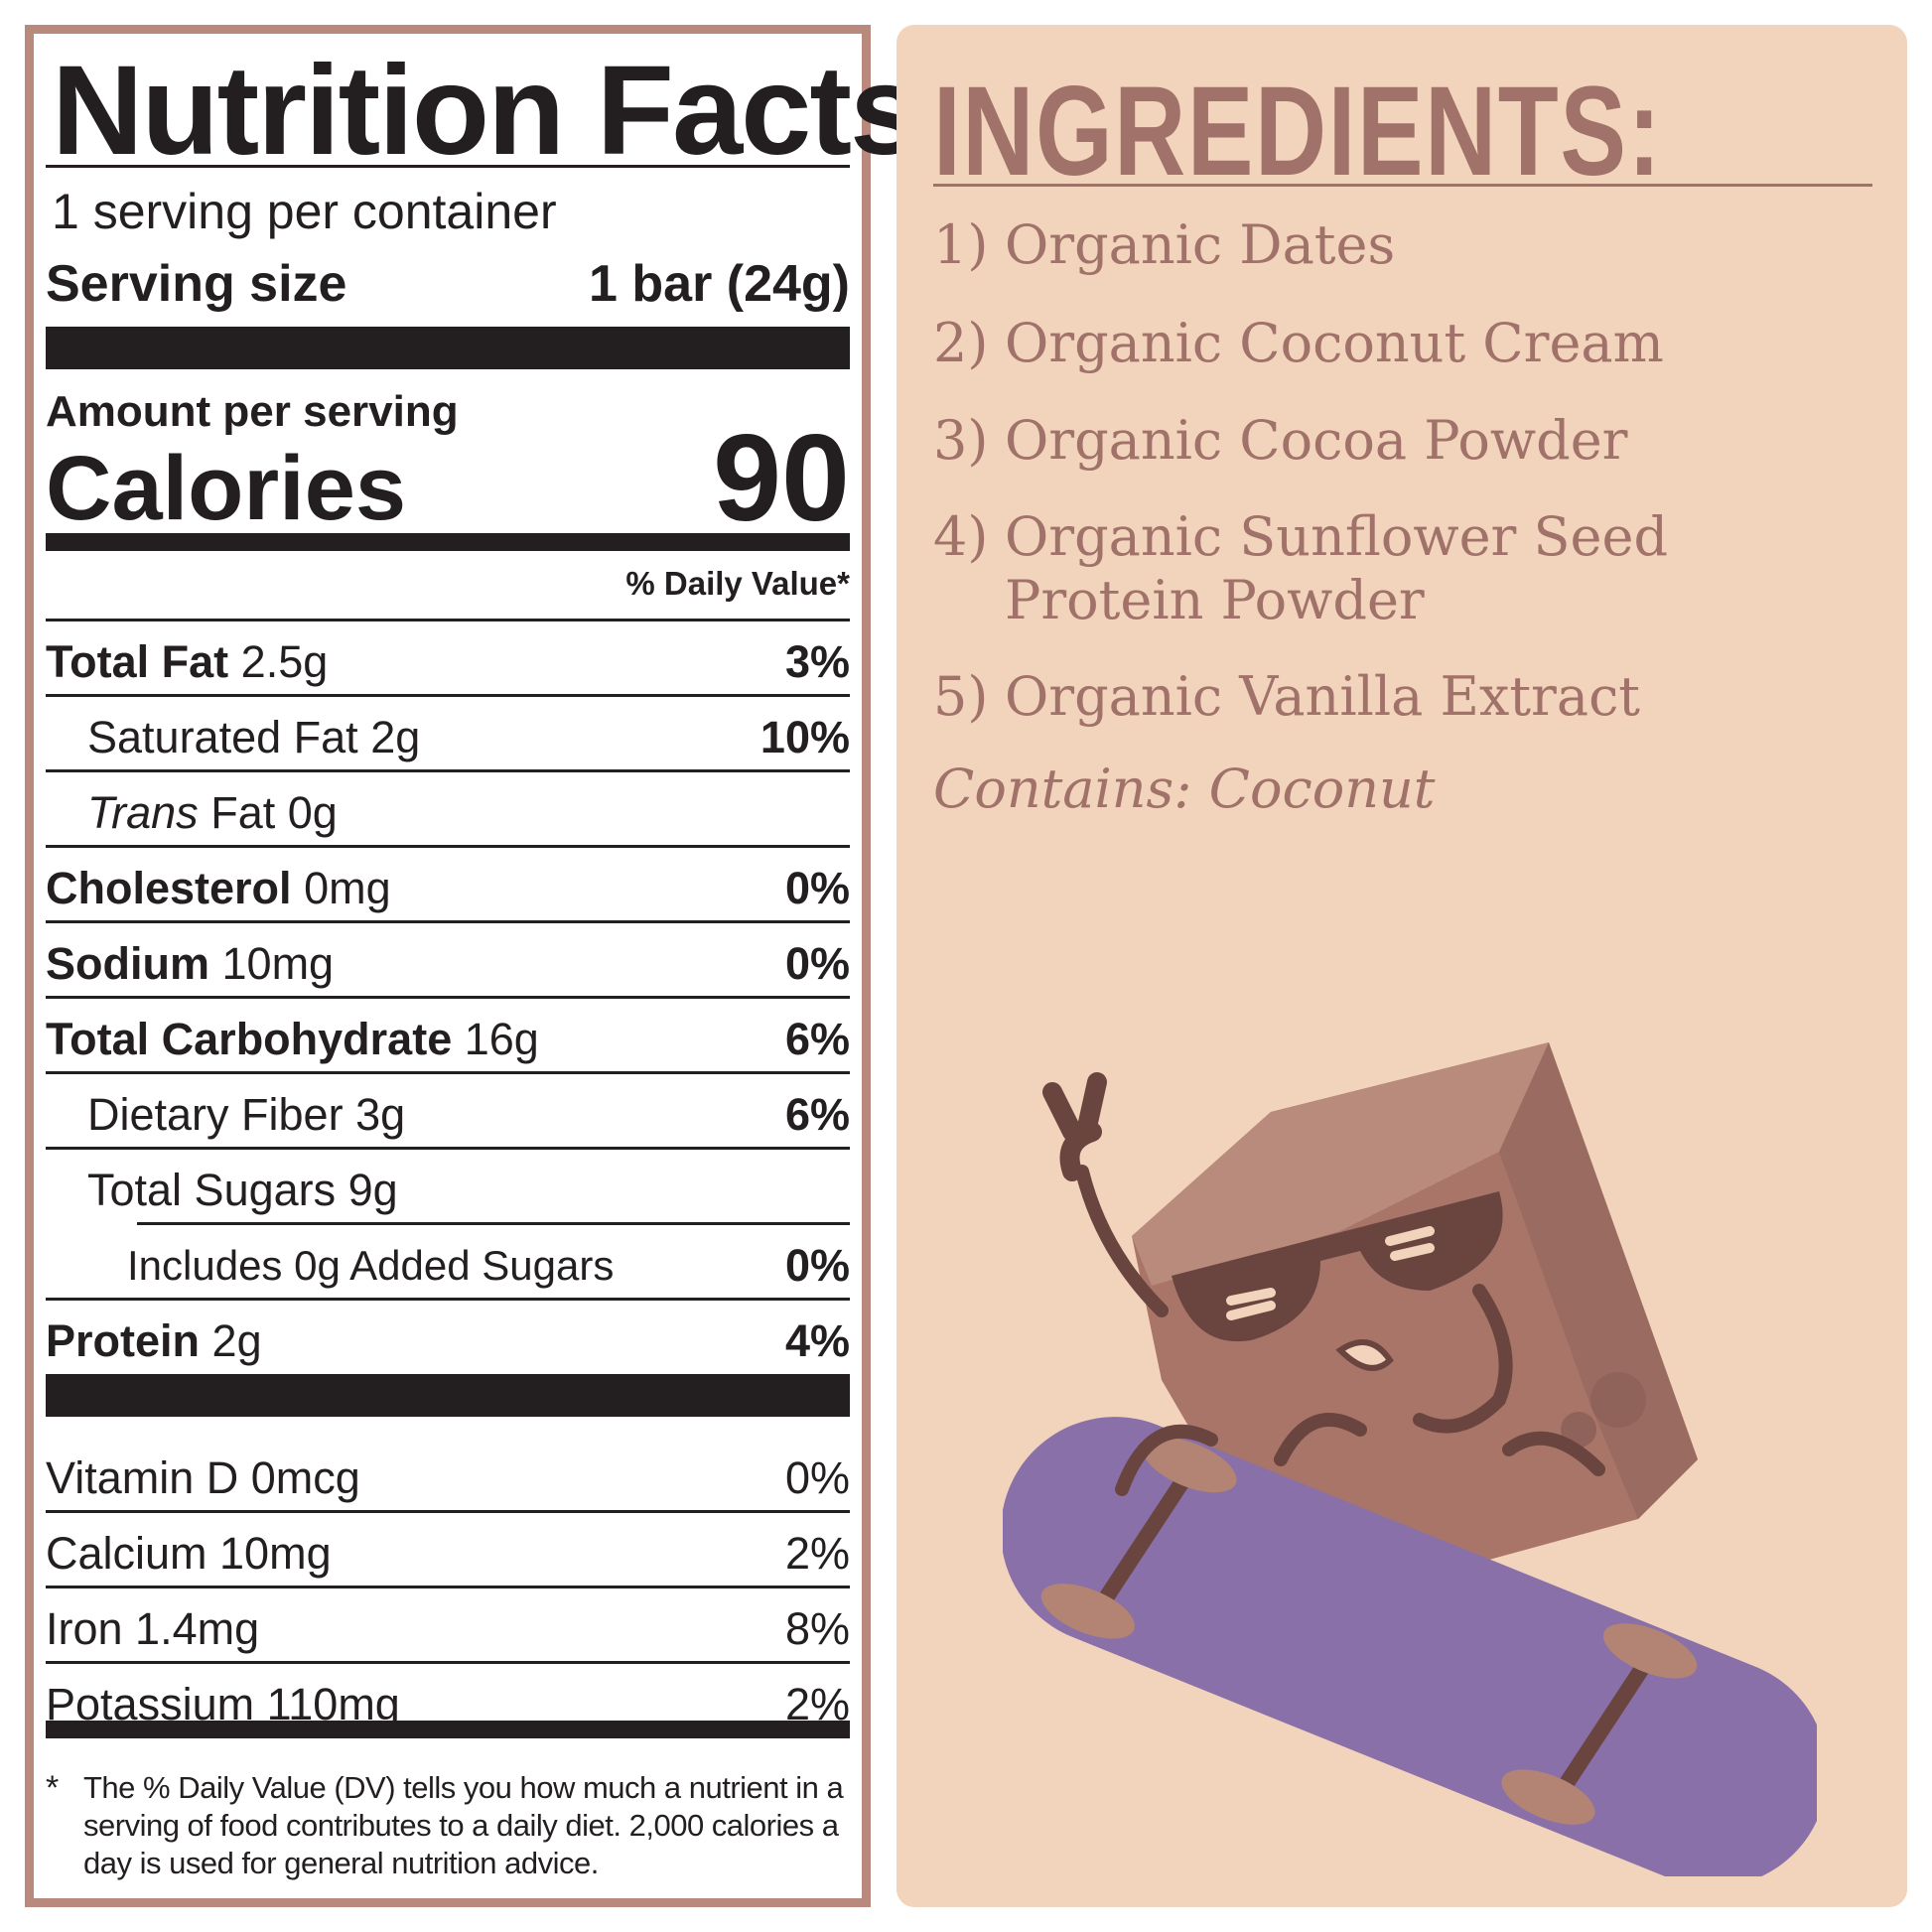 Image resolution: width=1932 pixels, height=1932 pixels. What do you see at coordinates (1554, 1454) in the screenshot?
I see `leg` at bounding box center [1554, 1454].